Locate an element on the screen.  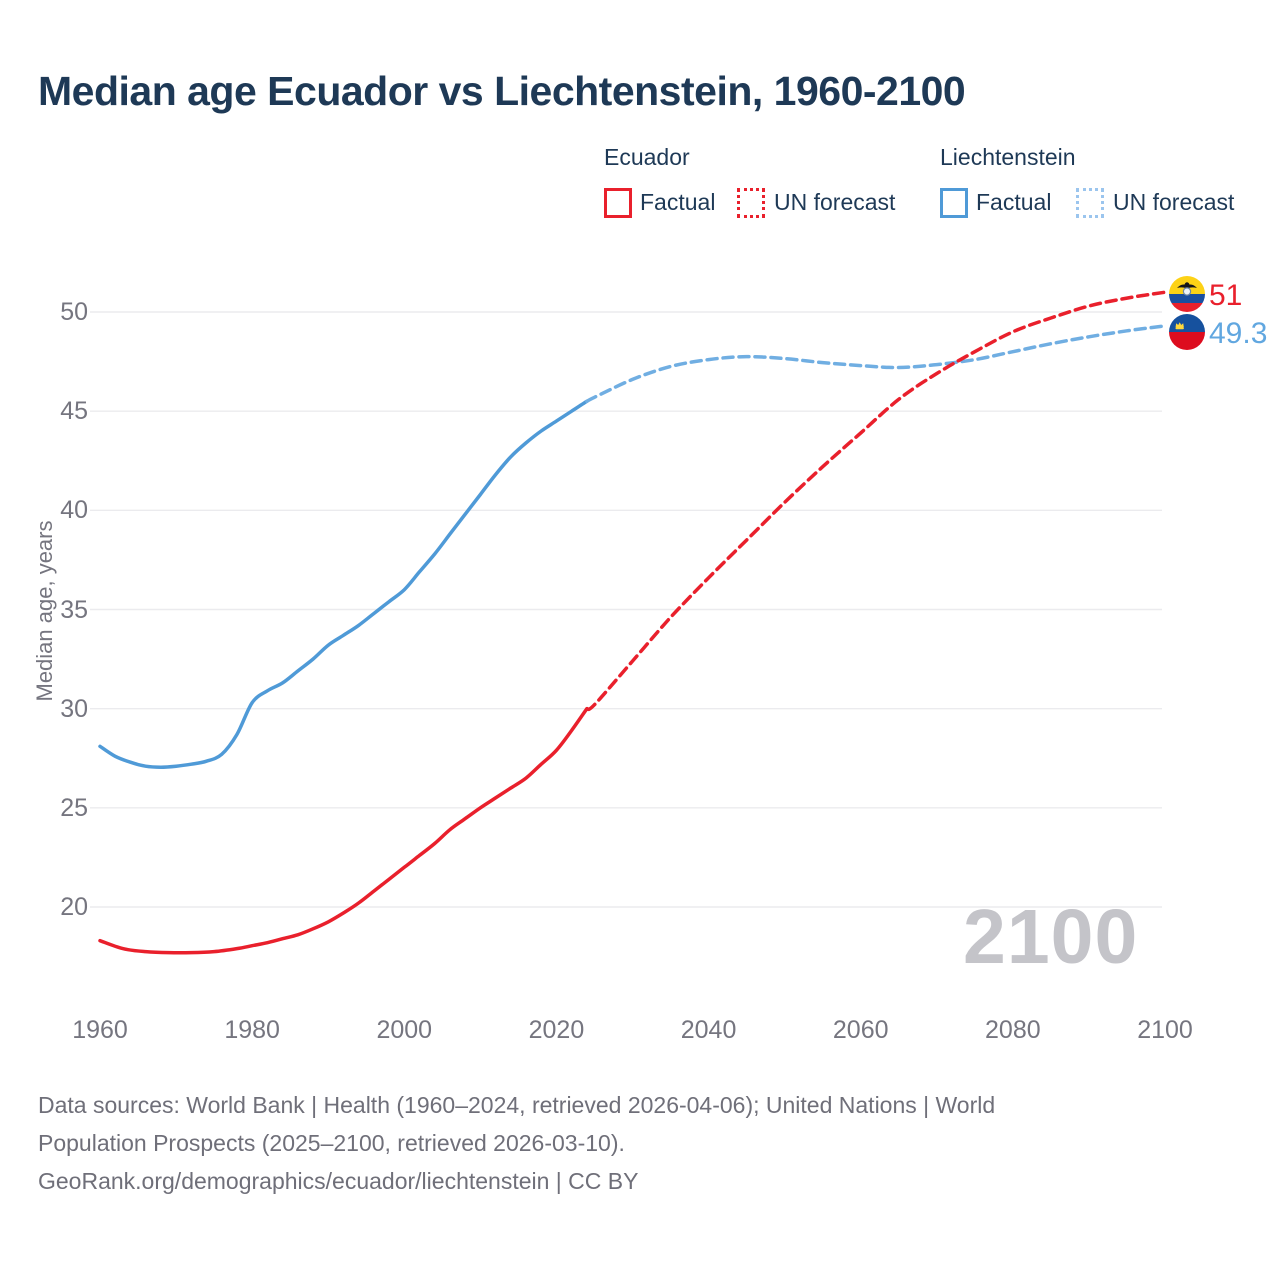
legend-group-ecuador-title: Ecuador is located at coordinates (647, 157).